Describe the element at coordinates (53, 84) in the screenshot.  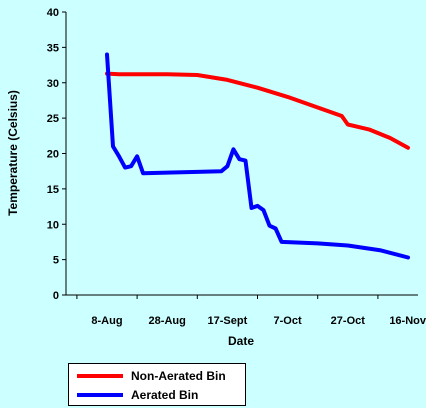
I see `y-tick-label: 30` at that location.